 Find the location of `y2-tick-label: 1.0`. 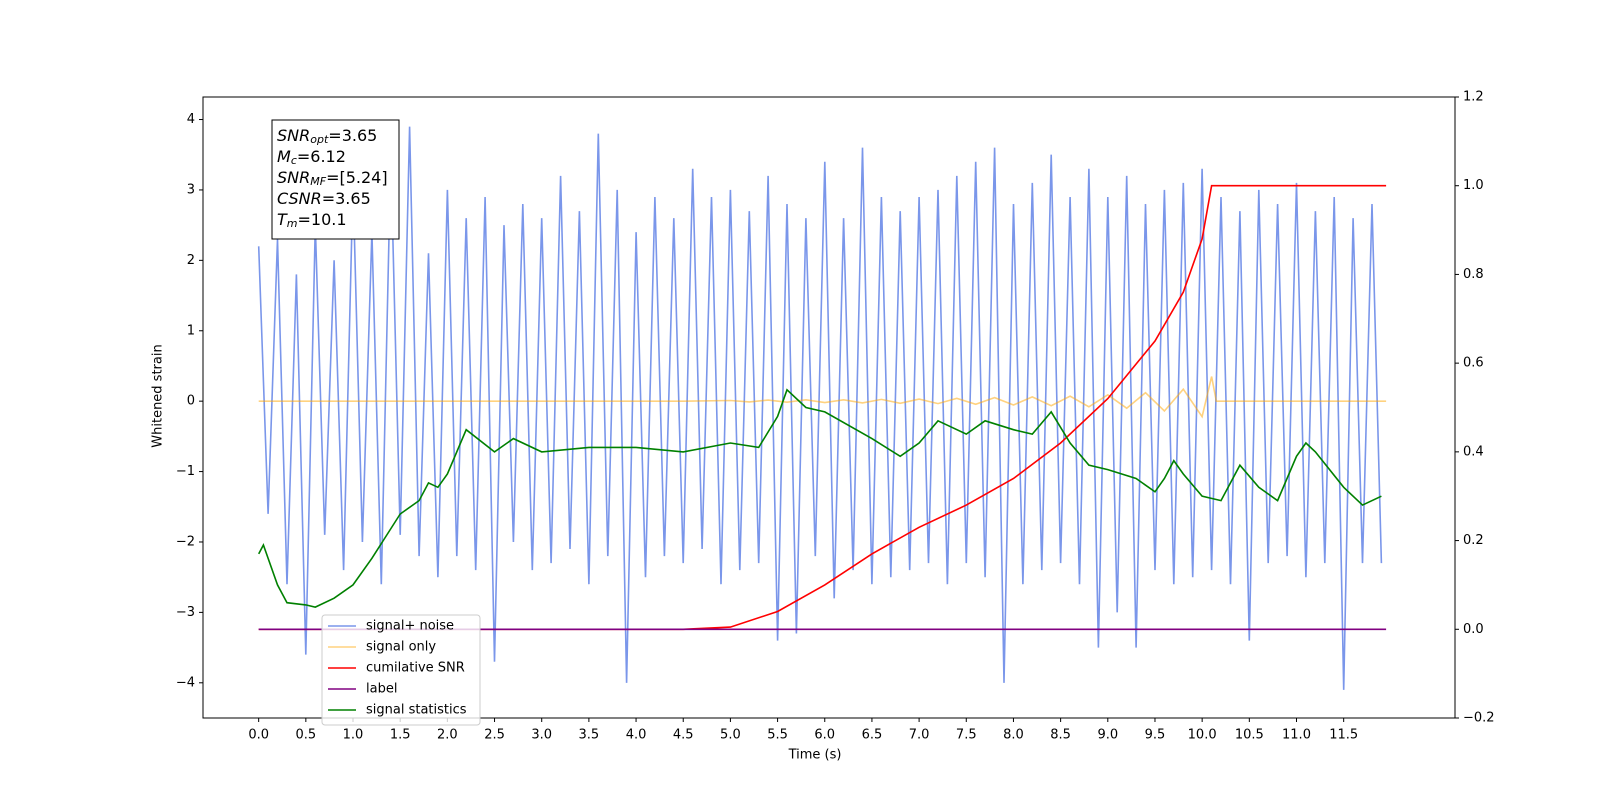

y2-tick-label: 1.0 is located at coordinates (1473, 185).